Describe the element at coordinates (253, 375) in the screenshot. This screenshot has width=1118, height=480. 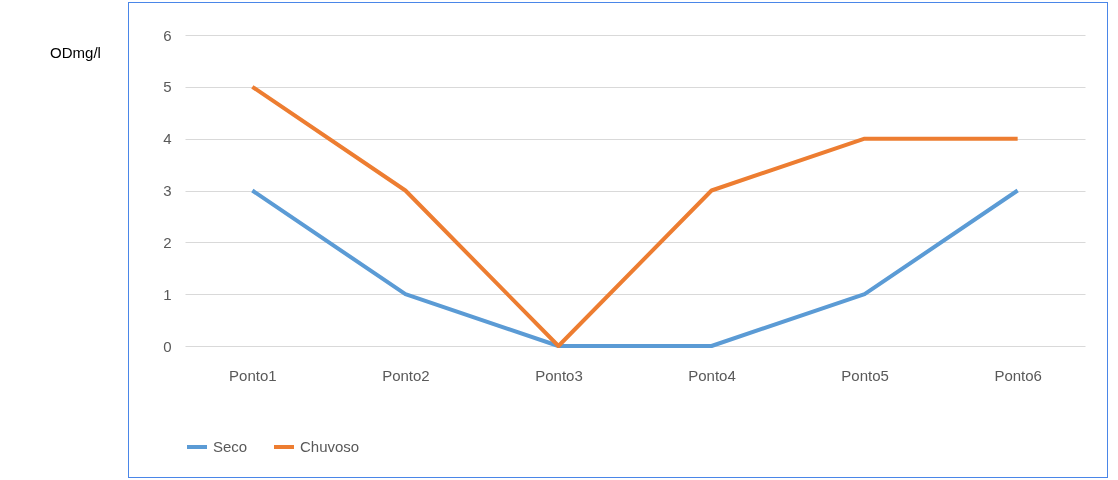
I see `x-tick-label: Ponto1` at that location.